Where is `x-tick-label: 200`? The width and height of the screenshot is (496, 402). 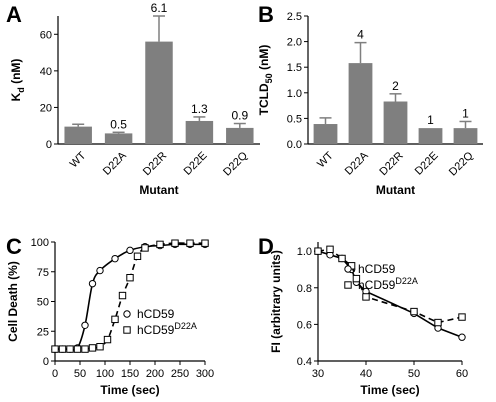 x-tick-label: 200 is located at coordinates (155, 374).